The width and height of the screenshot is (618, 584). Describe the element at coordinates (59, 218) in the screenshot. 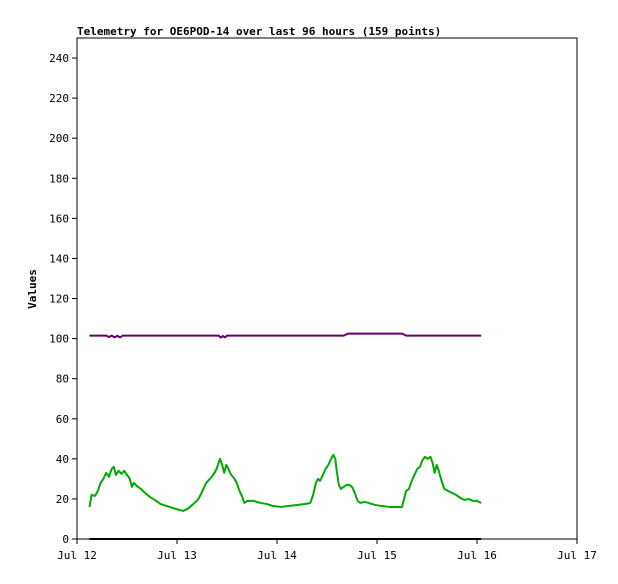

I see `y-tick-label: 160` at that location.